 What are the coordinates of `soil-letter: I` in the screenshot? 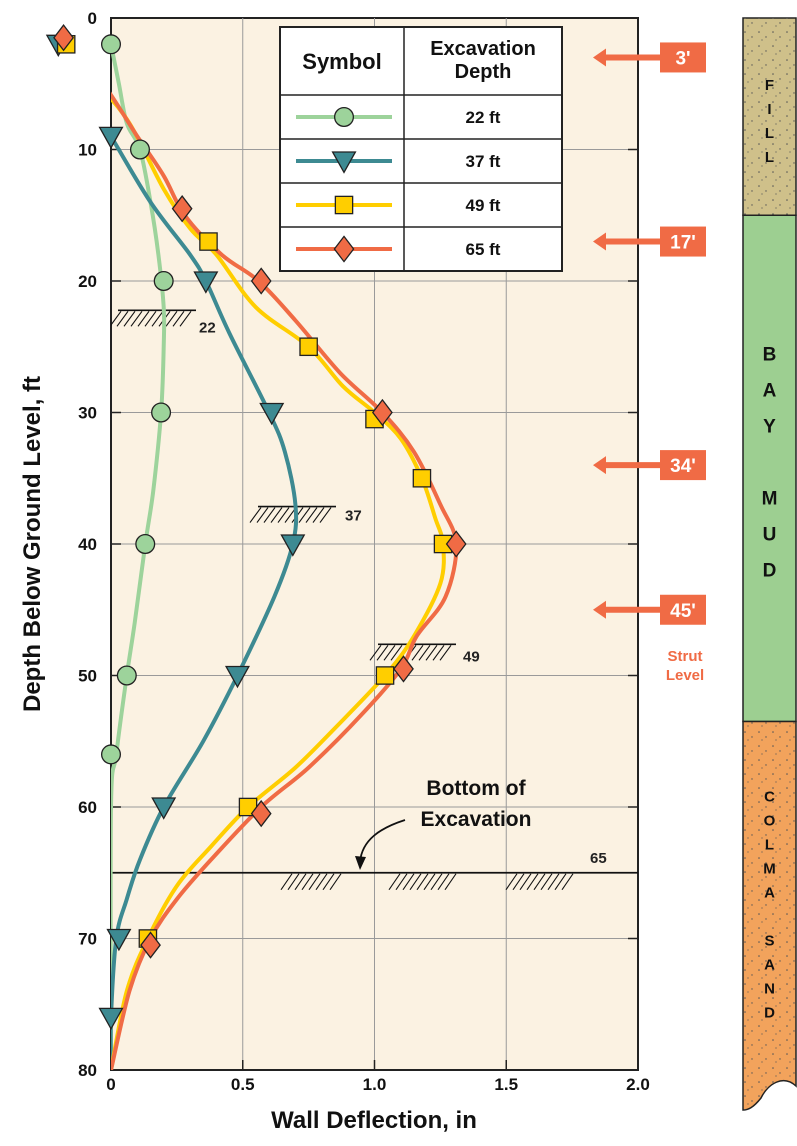 It's located at (769, 109).